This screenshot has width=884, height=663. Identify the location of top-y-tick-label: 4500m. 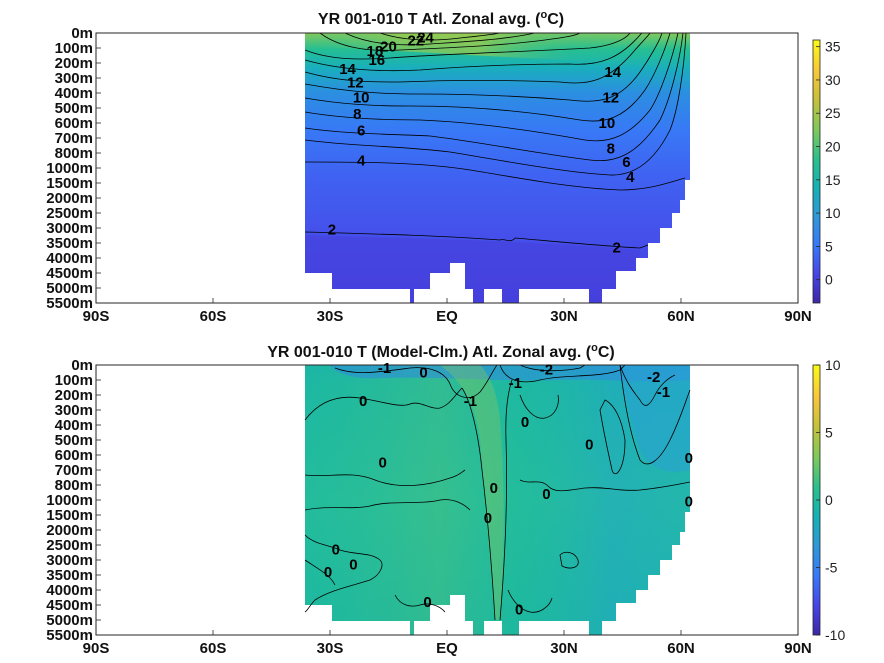
(69, 273).